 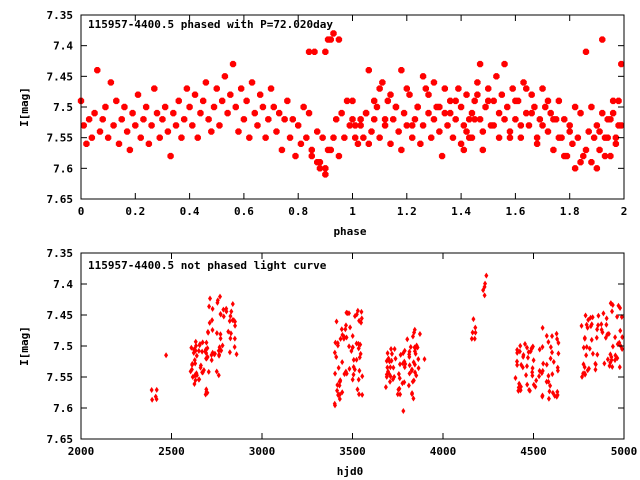 What do you see at coordinates (515, 211) in the screenshot?
I see `x-tick-label: 1.6` at bounding box center [515, 211].